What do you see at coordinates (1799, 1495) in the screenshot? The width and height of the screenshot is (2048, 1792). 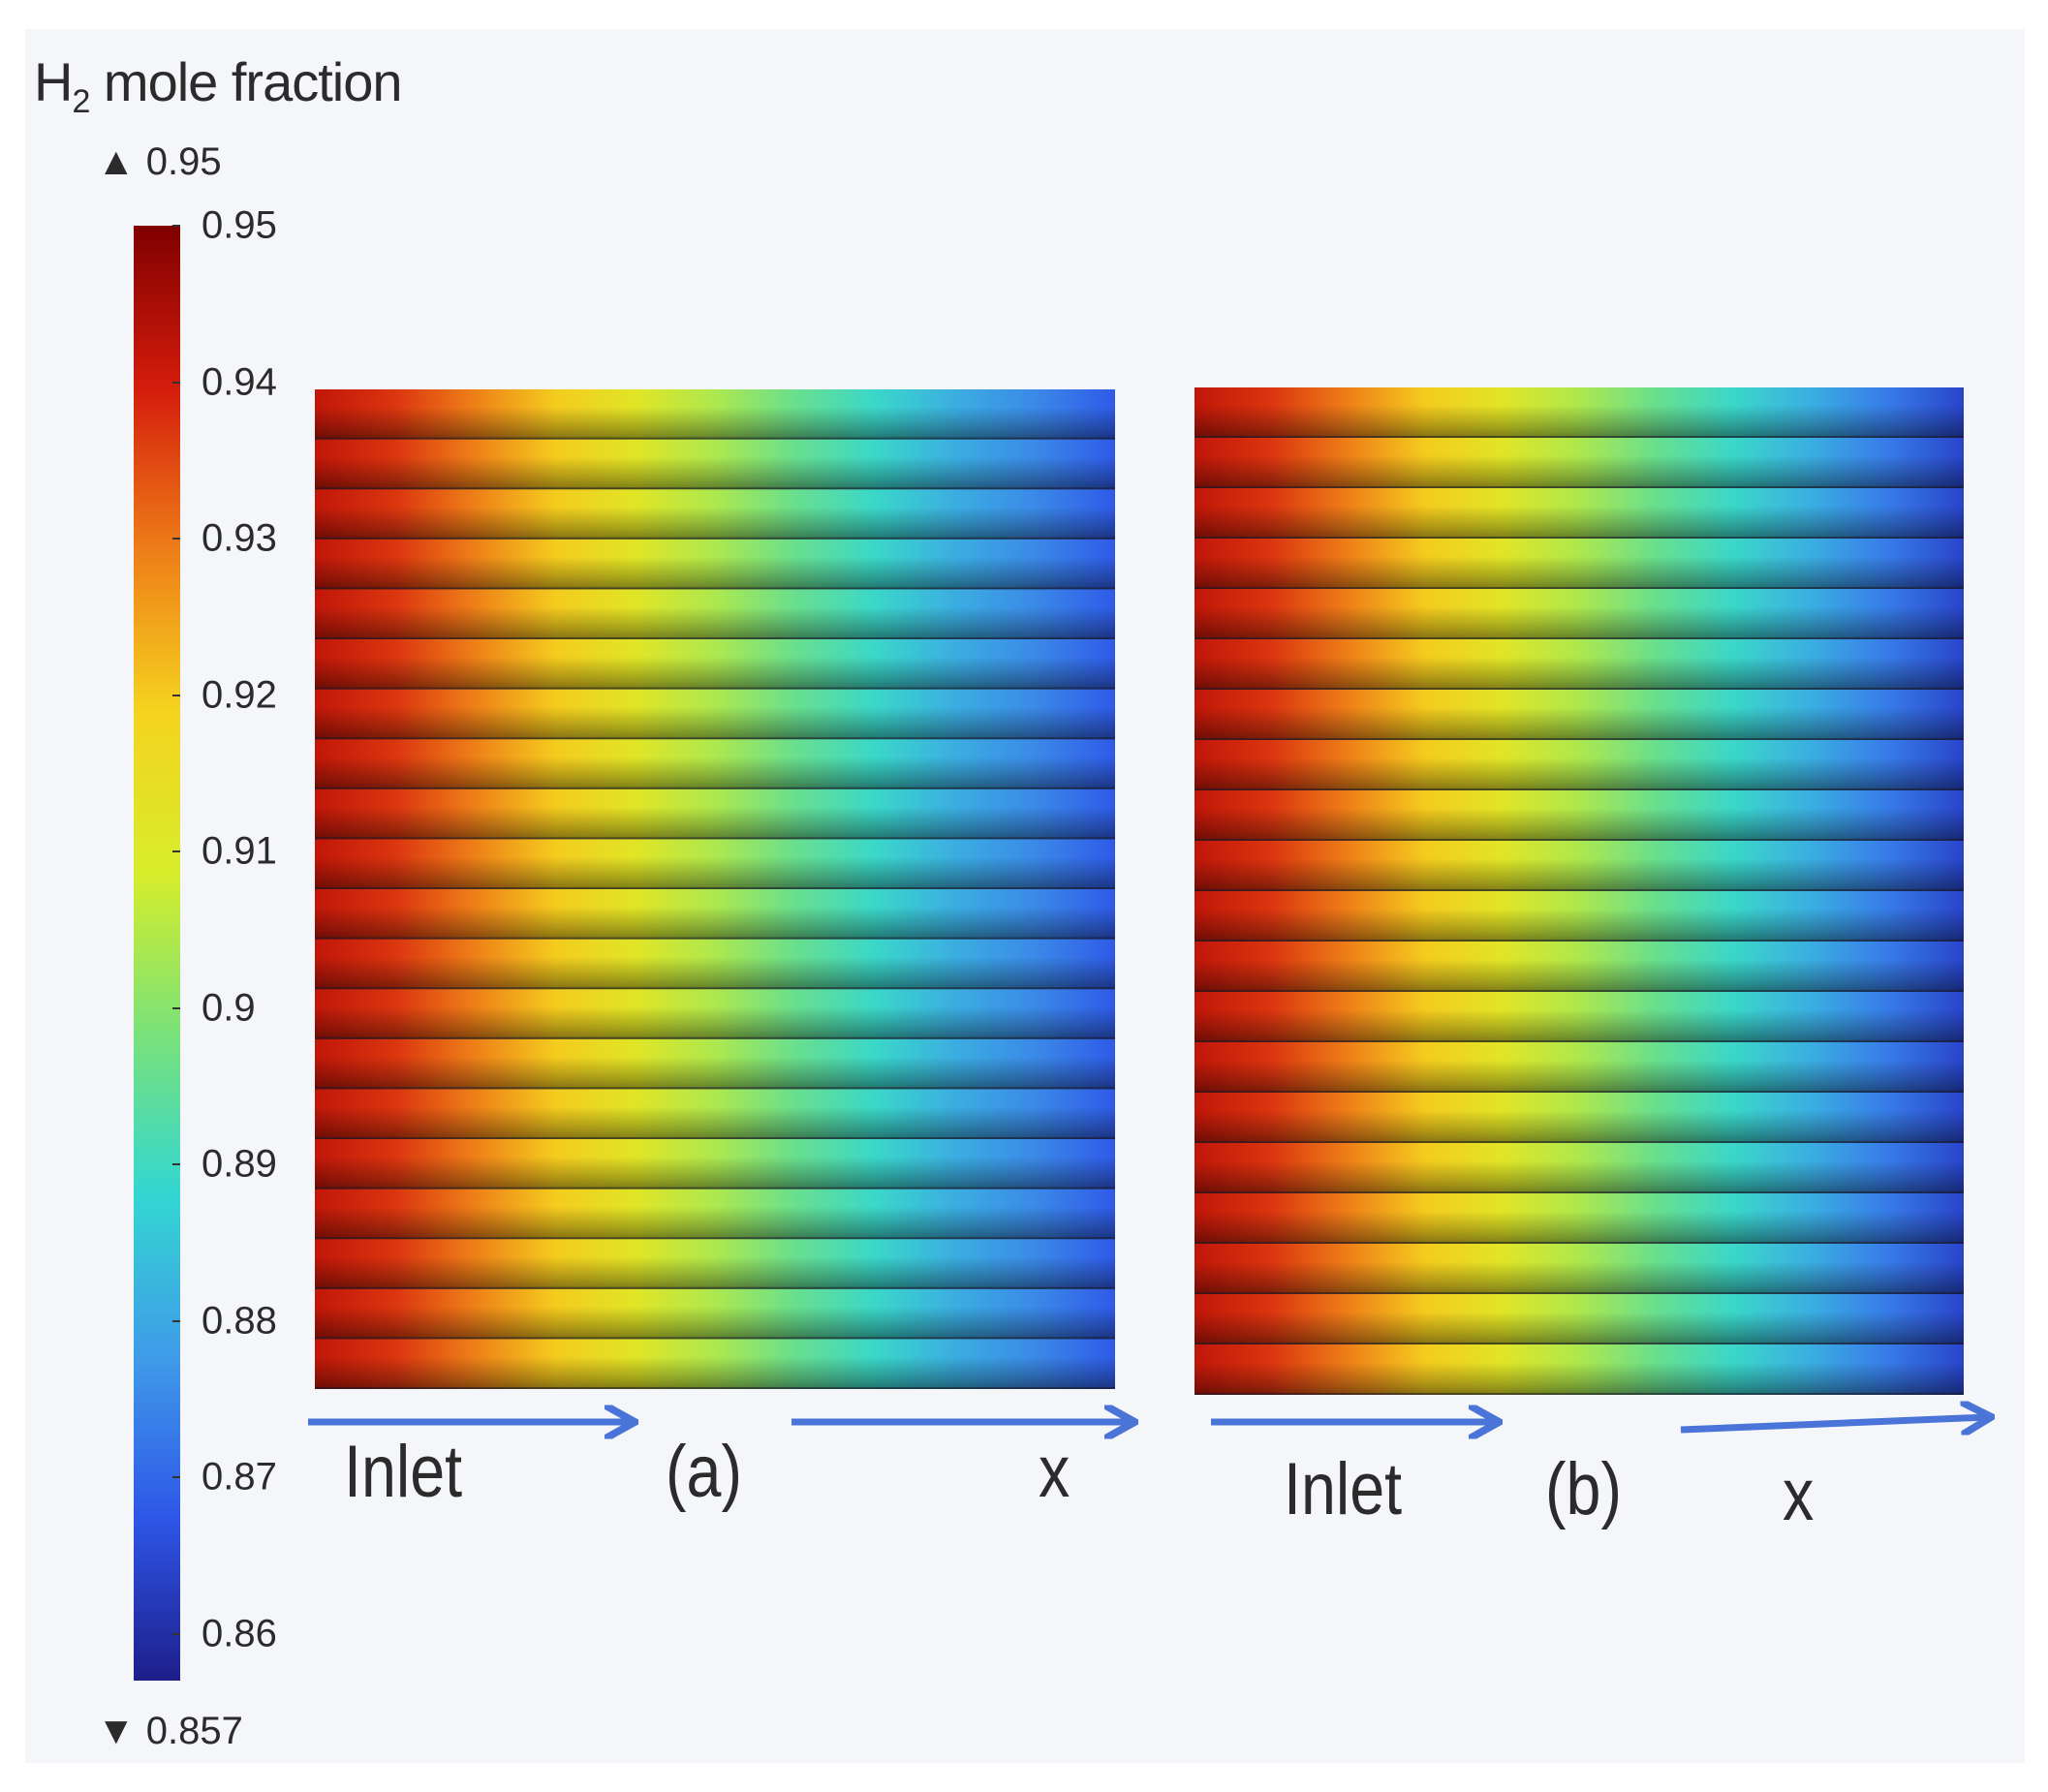 I see `x-label-b: x` at bounding box center [1799, 1495].